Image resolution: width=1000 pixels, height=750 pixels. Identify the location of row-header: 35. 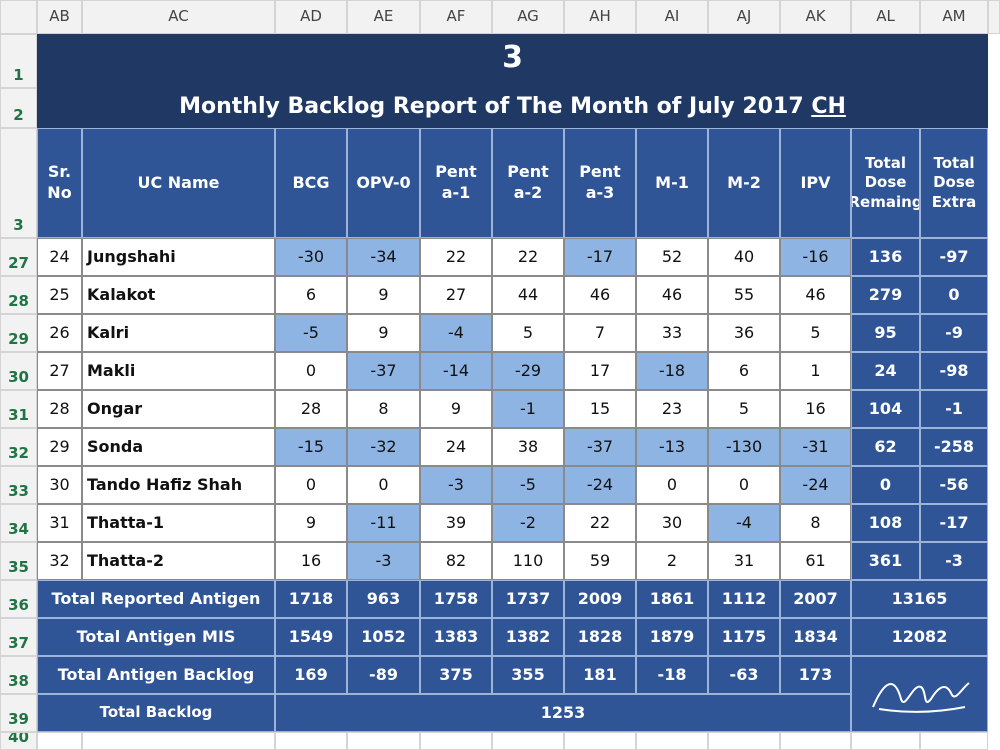
(18, 561).